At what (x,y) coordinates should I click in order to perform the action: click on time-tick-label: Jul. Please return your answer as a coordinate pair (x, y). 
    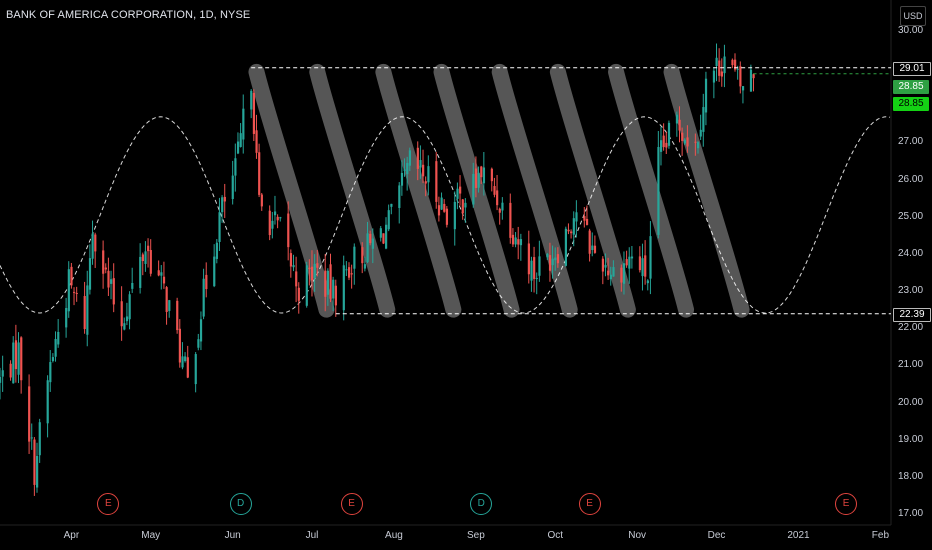
    Looking at the image, I should click on (312, 535).